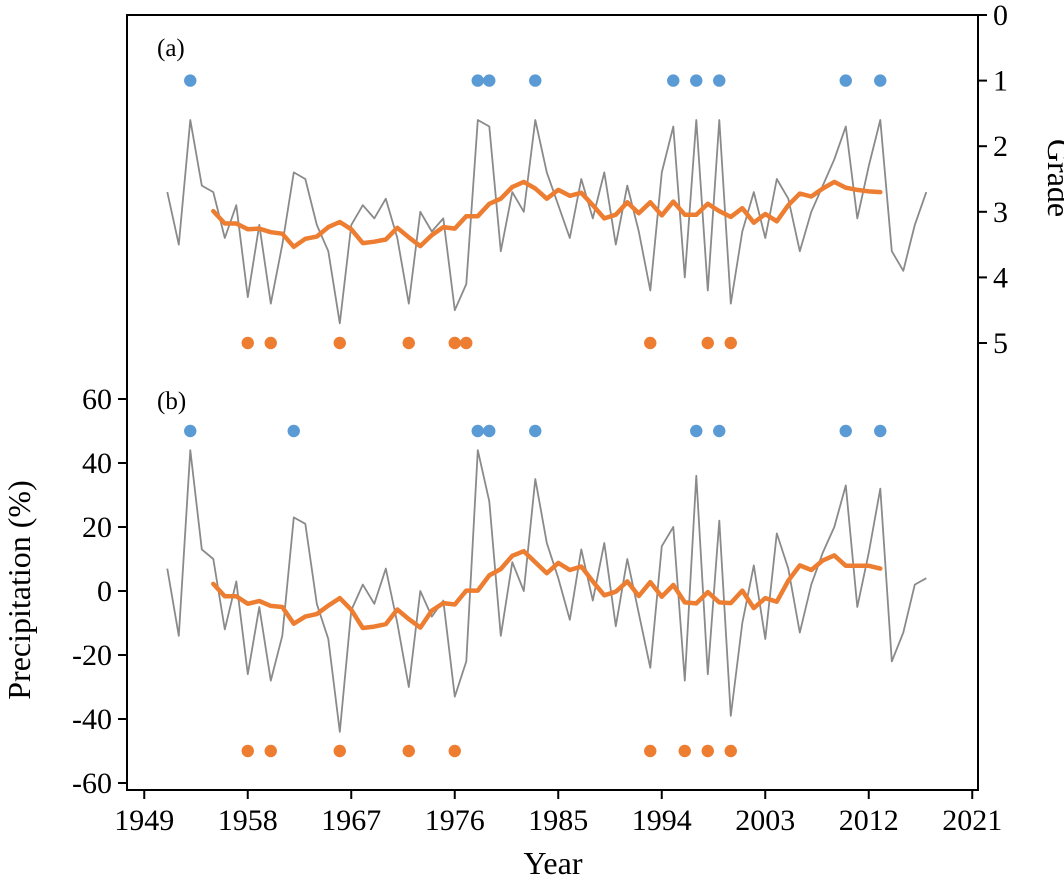 The image size is (1064, 888). Describe the element at coordinates (1000, 343) in the screenshot. I see `y-tick-label-right: 5` at that location.